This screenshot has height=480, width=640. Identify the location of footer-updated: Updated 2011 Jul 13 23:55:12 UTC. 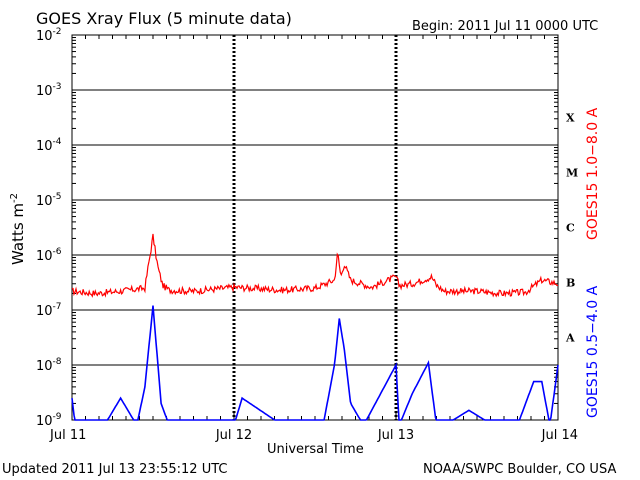
(114, 469).